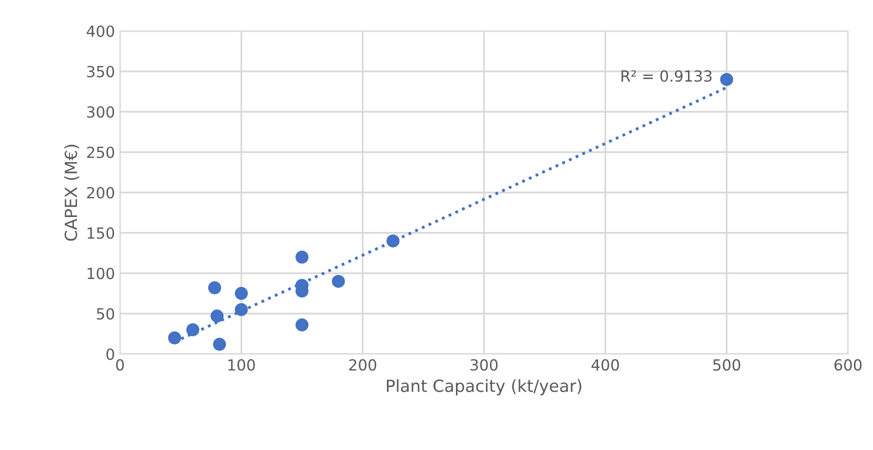 The width and height of the screenshot is (873, 450). Describe the element at coordinates (484, 365) in the screenshot. I see `x-tick-label: 300` at that location.